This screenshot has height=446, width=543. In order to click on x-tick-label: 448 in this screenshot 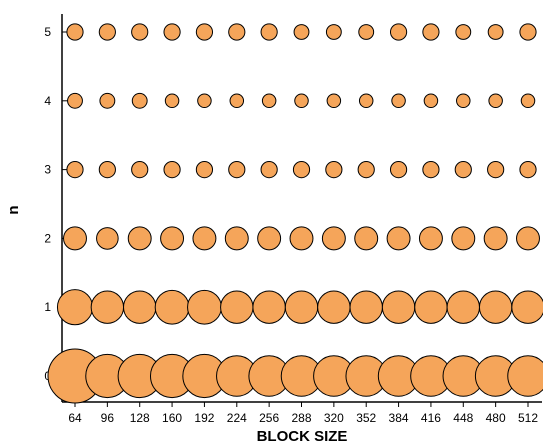, I will do `click(463, 418)`.